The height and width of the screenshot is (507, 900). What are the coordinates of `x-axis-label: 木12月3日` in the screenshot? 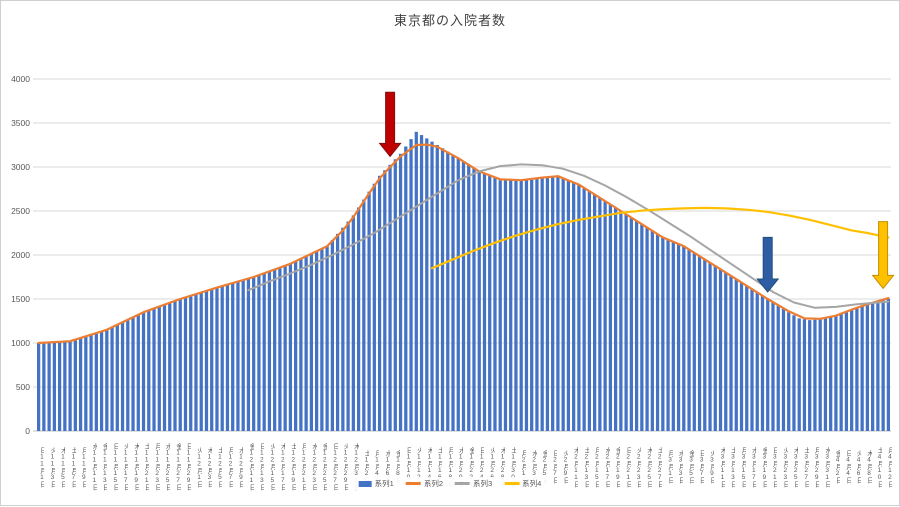 It's located at (208, 467).